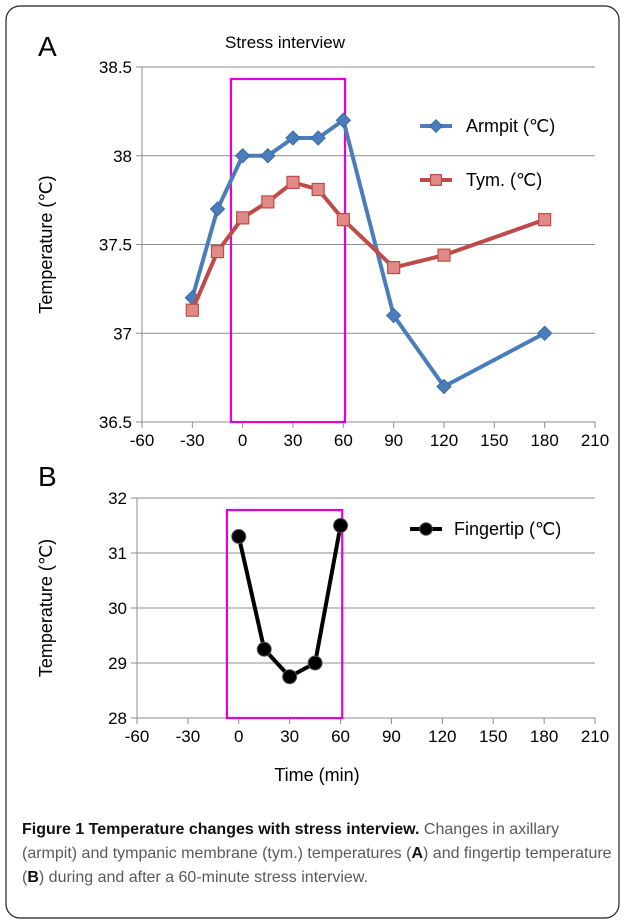  What do you see at coordinates (122, 156) in the screenshot?
I see `y-tick-label-a: 38` at bounding box center [122, 156].